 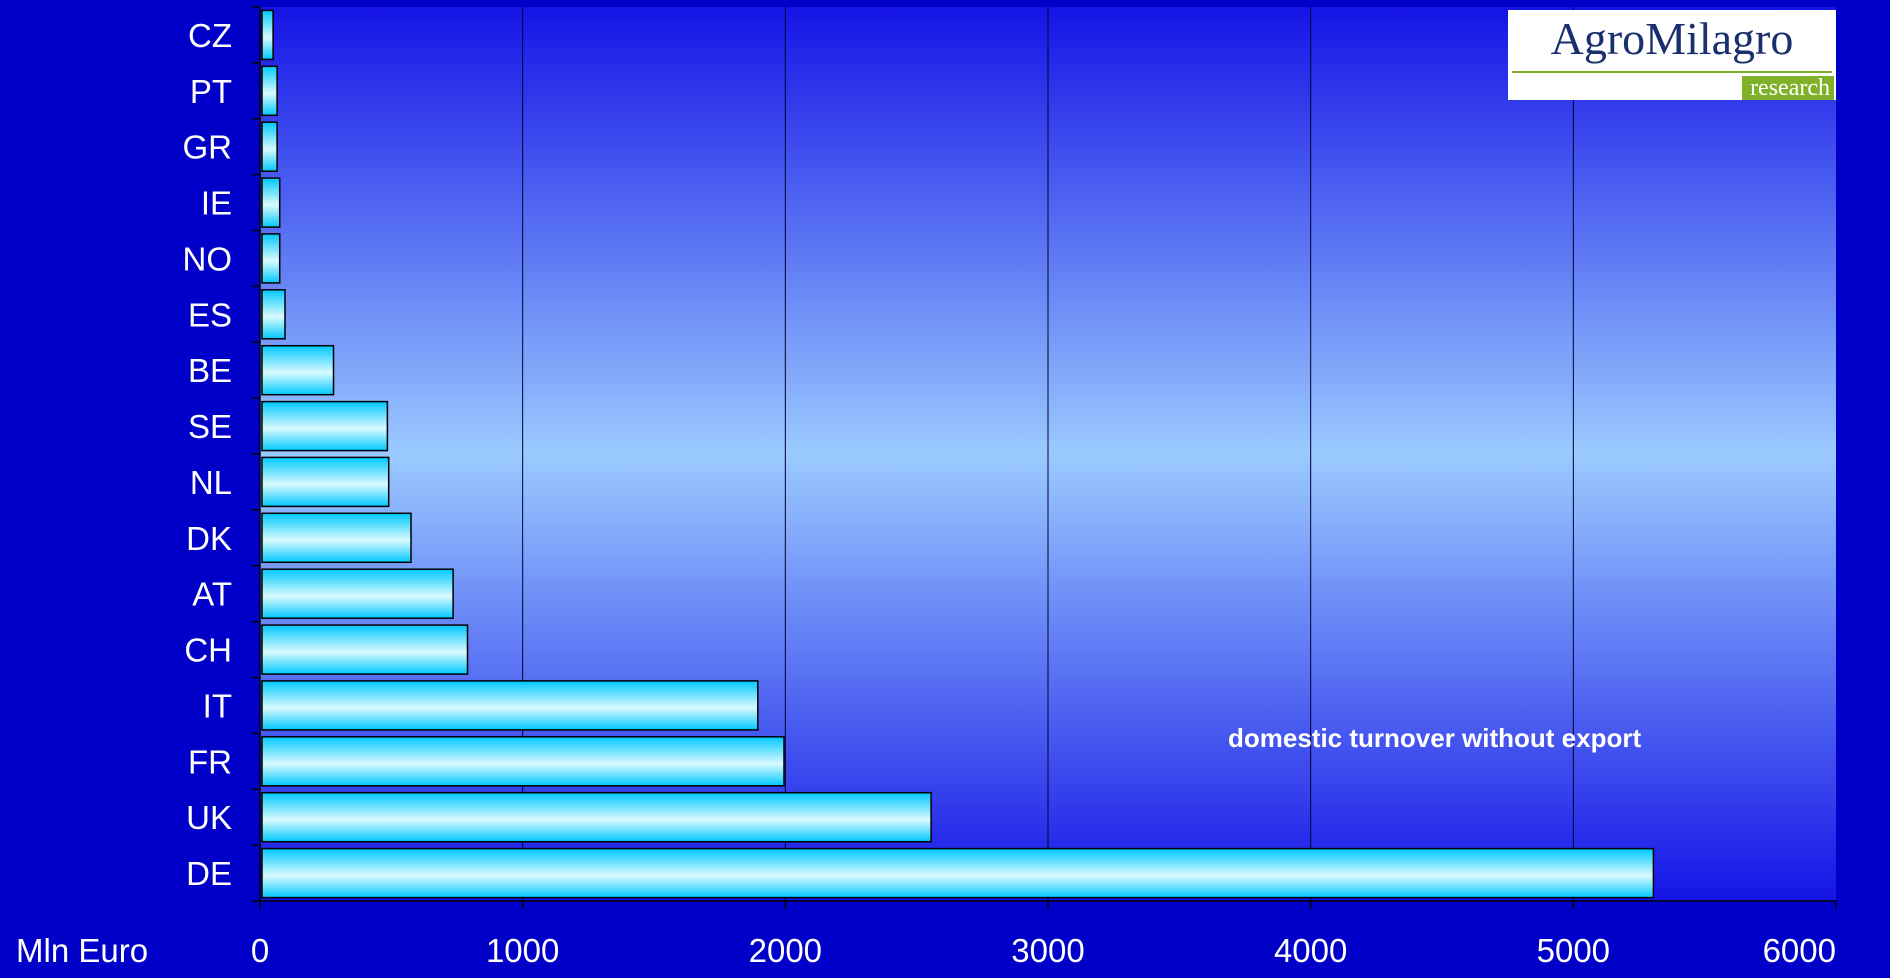 I want to click on category-label-dk: DK, so click(x=209, y=538).